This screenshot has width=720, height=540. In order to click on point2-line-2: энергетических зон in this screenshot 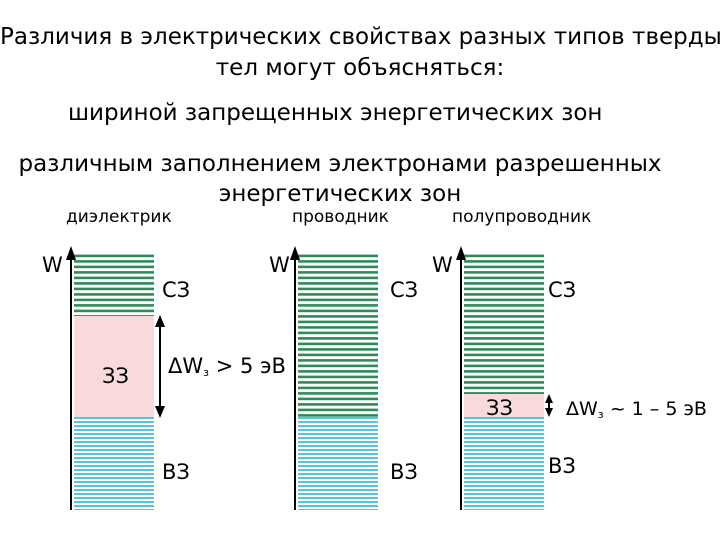, I will do `click(340, 194)`.